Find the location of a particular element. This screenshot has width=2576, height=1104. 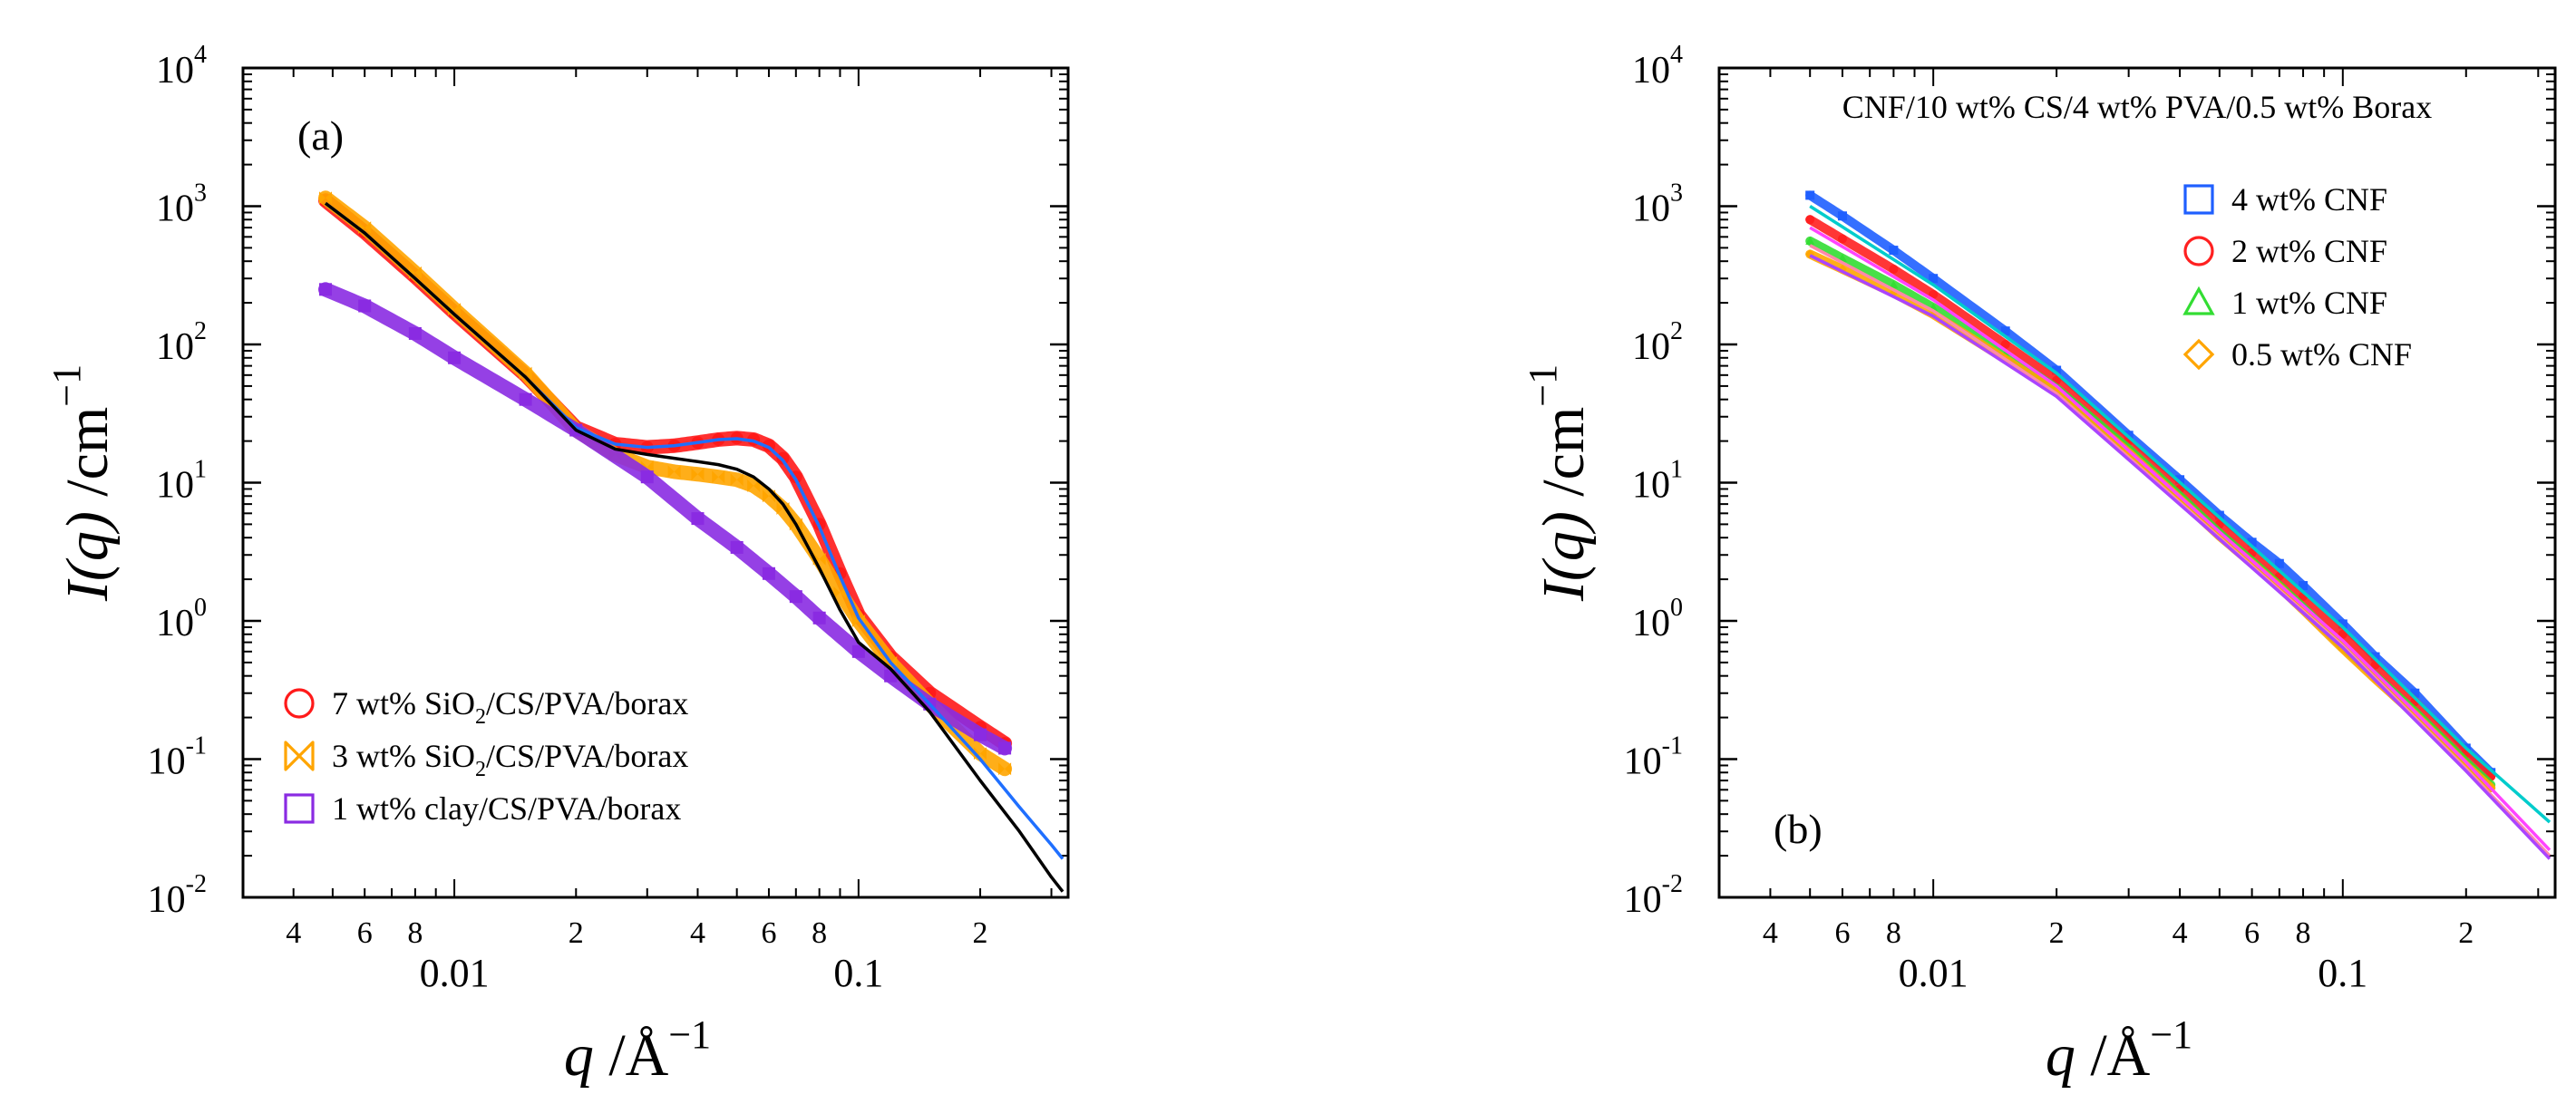

panel-label: (a) is located at coordinates (320, 135).